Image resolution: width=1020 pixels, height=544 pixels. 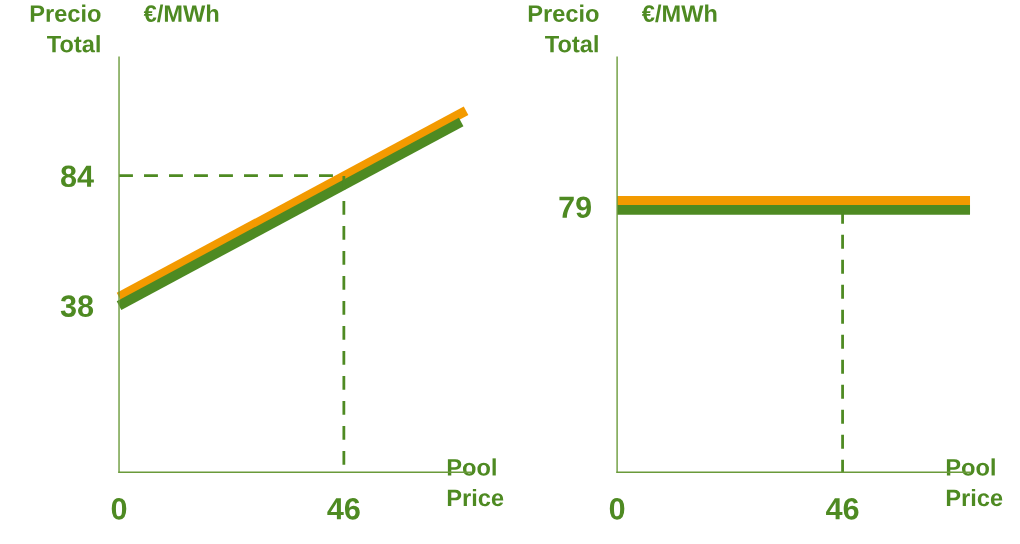 I want to click on y-tick-label: 38, so click(x=77, y=306).